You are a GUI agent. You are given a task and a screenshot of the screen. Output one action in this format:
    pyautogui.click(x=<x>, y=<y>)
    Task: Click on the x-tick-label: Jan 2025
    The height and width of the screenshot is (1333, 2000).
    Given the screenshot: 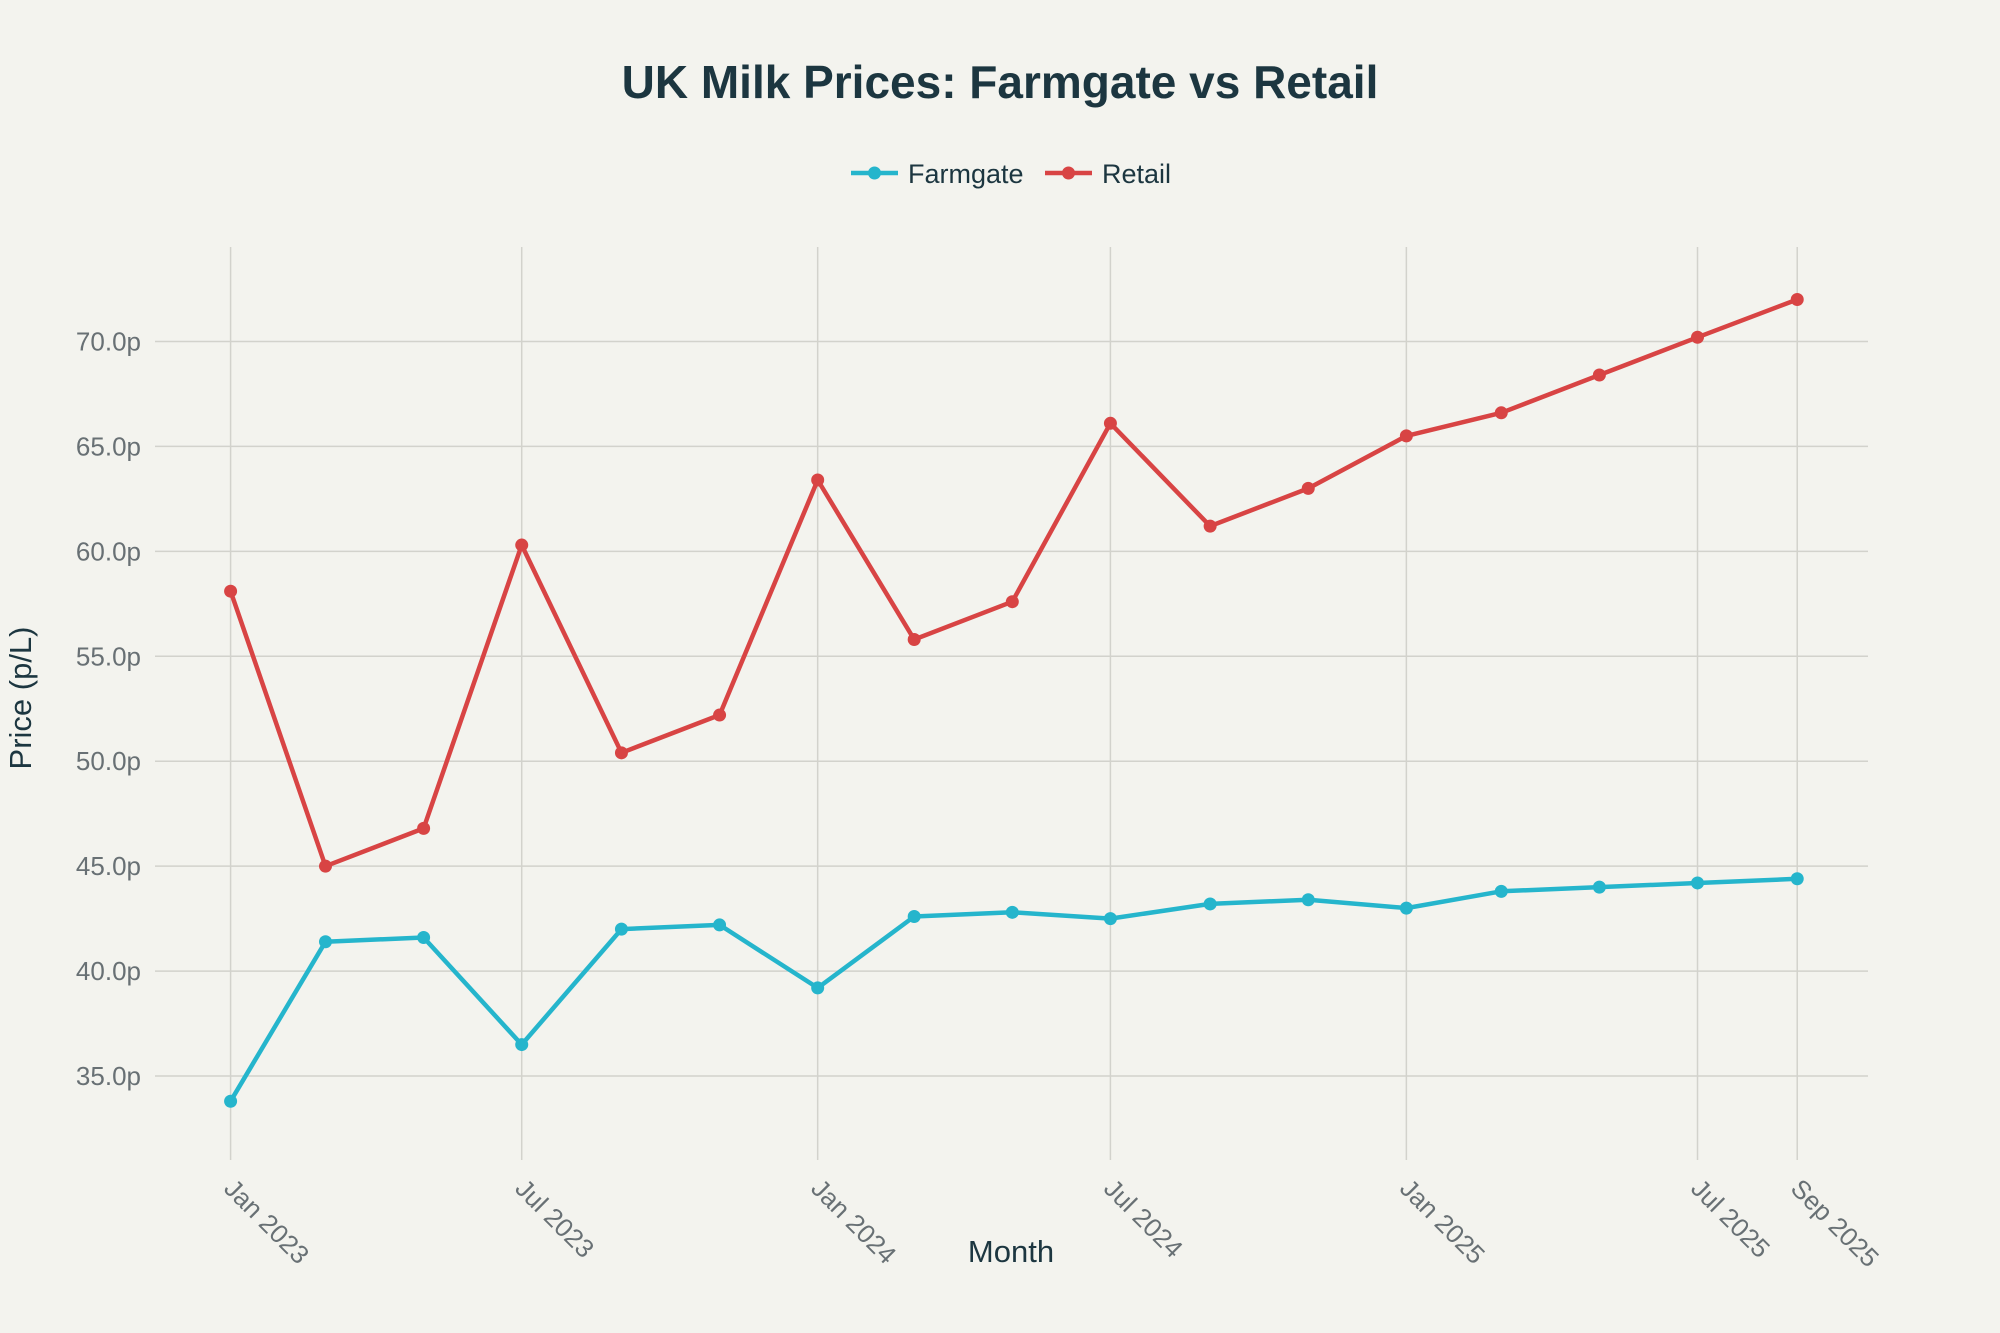 What is the action you would take?
    pyautogui.click(x=1442, y=1221)
    